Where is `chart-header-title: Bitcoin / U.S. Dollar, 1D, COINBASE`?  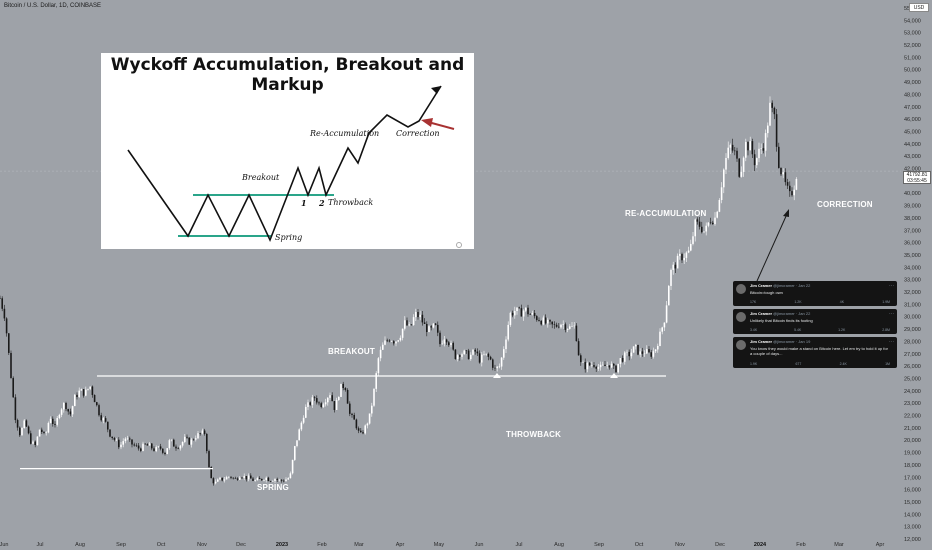 chart-header-title: Bitcoin / U.S. Dollar, 1D, COINBASE is located at coordinates (53, 6).